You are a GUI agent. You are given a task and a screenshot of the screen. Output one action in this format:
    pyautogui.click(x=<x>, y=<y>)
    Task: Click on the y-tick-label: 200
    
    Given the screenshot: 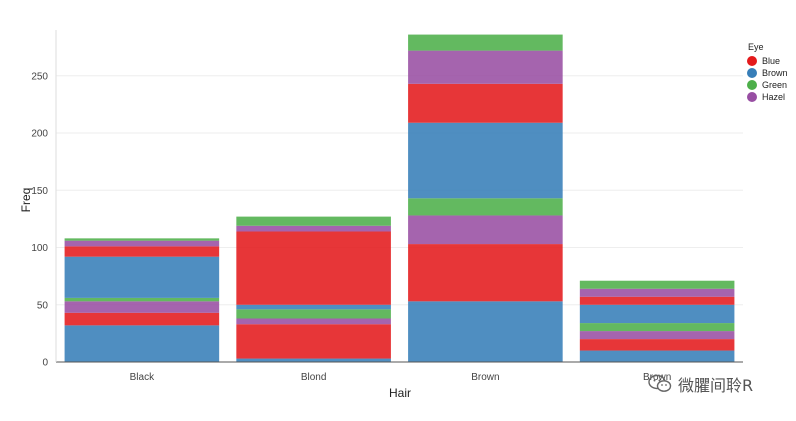 What is the action you would take?
    pyautogui.click(x=39, y=134)
    